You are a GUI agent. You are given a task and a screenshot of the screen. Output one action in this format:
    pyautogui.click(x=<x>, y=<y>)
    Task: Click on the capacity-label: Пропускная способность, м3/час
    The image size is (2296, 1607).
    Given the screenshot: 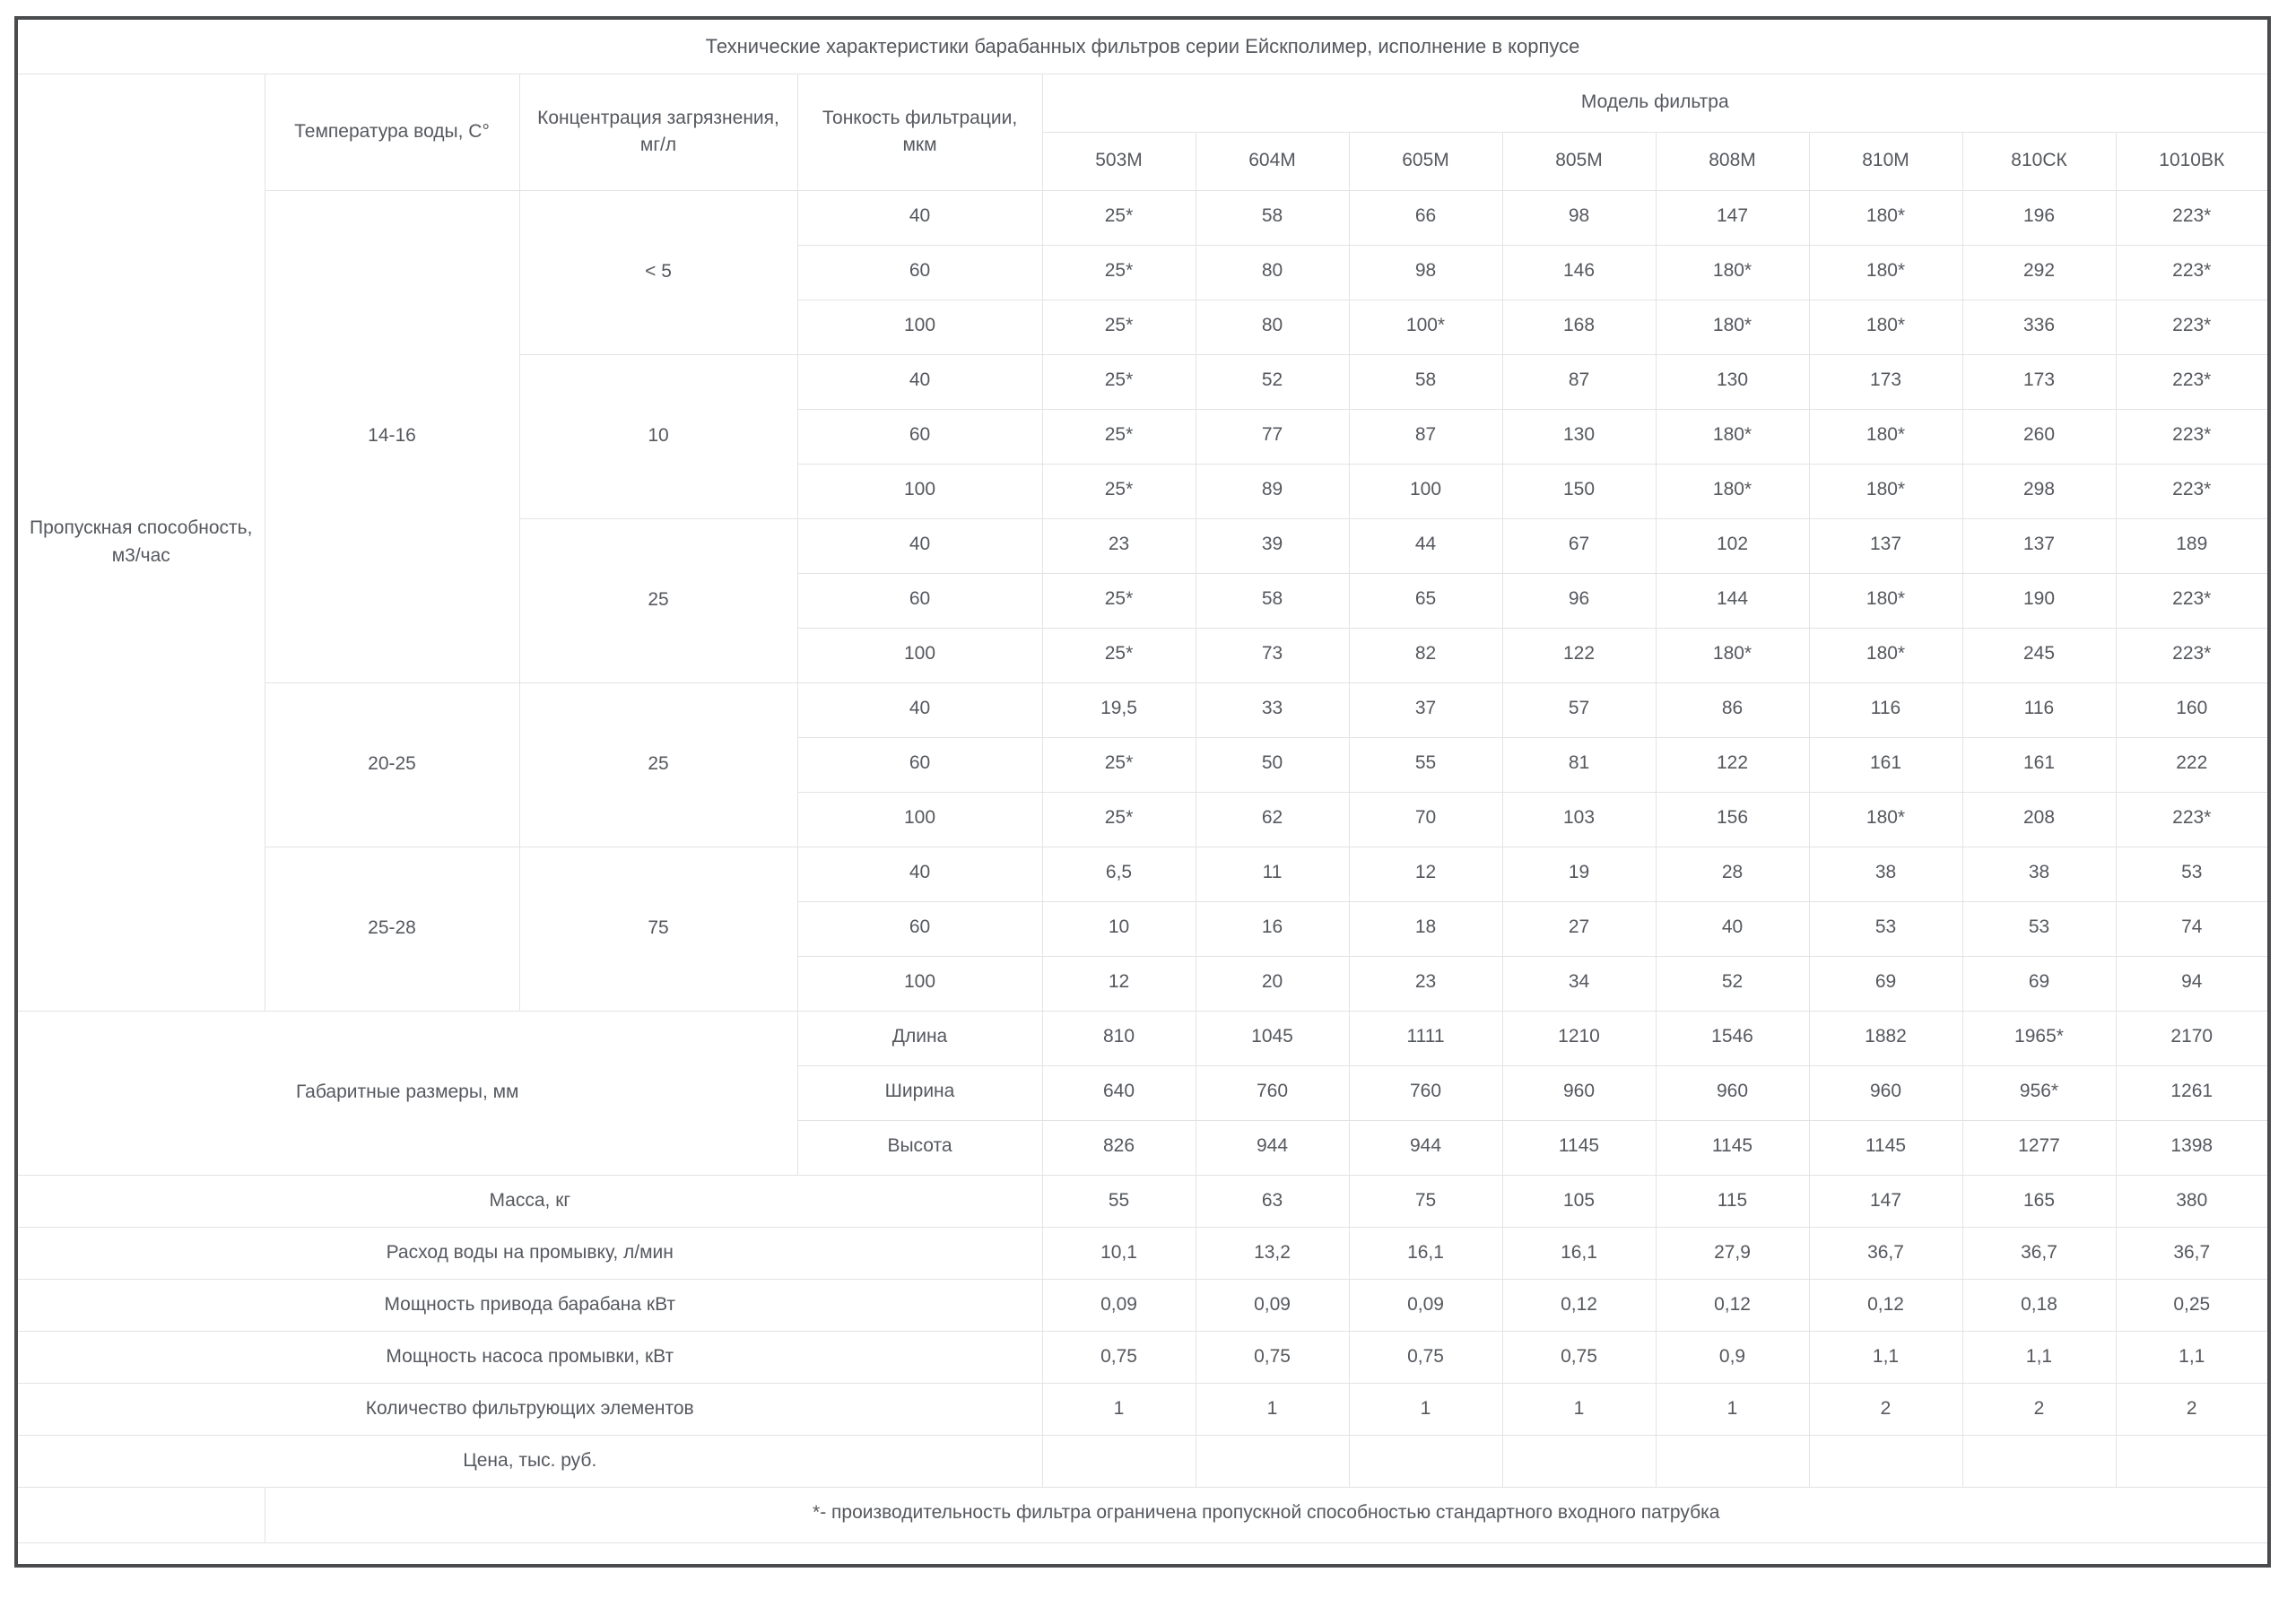 What is the action you would take?
    pyautogui.click(x=140, y=543)
    